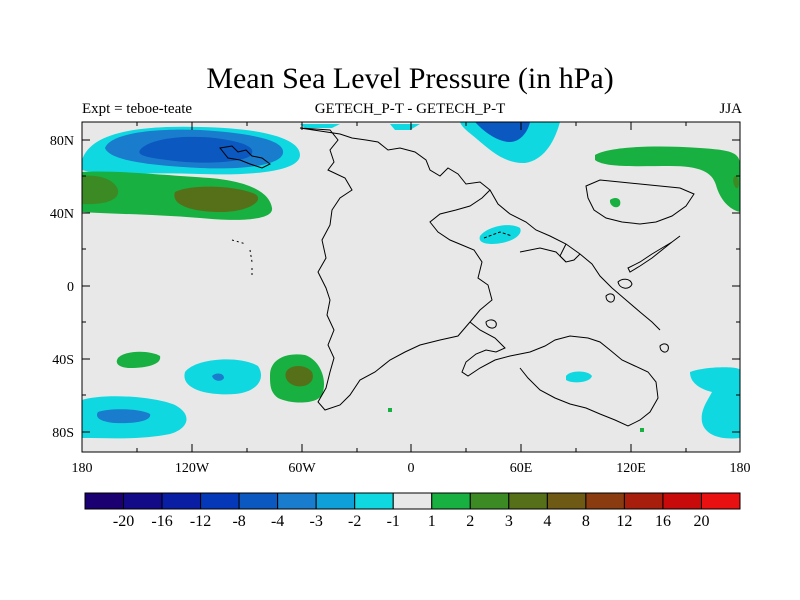 The height and width of the screenshot is (600, 800). Describe the element at coordinates (470, 521) in the screenshot. I see `colorbar-label: 2` at that location.